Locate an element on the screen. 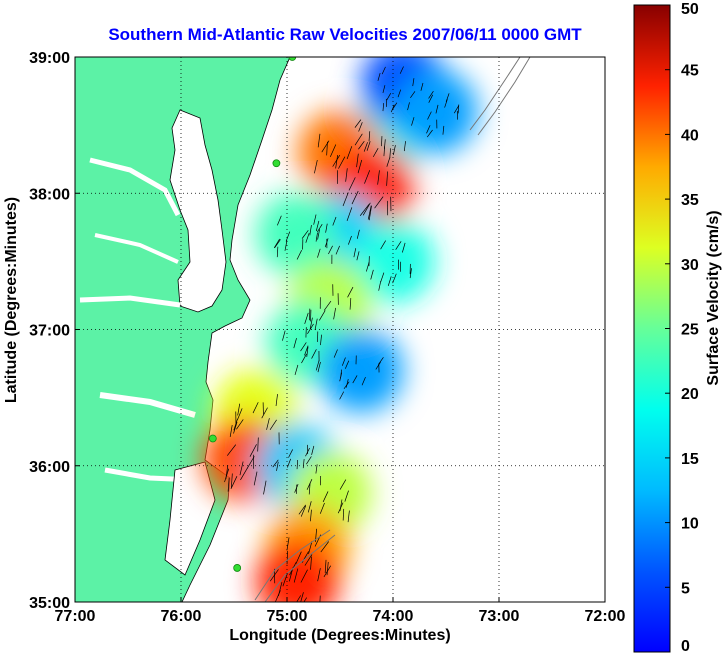  velocity-cell is located at coordinates (297, 234).